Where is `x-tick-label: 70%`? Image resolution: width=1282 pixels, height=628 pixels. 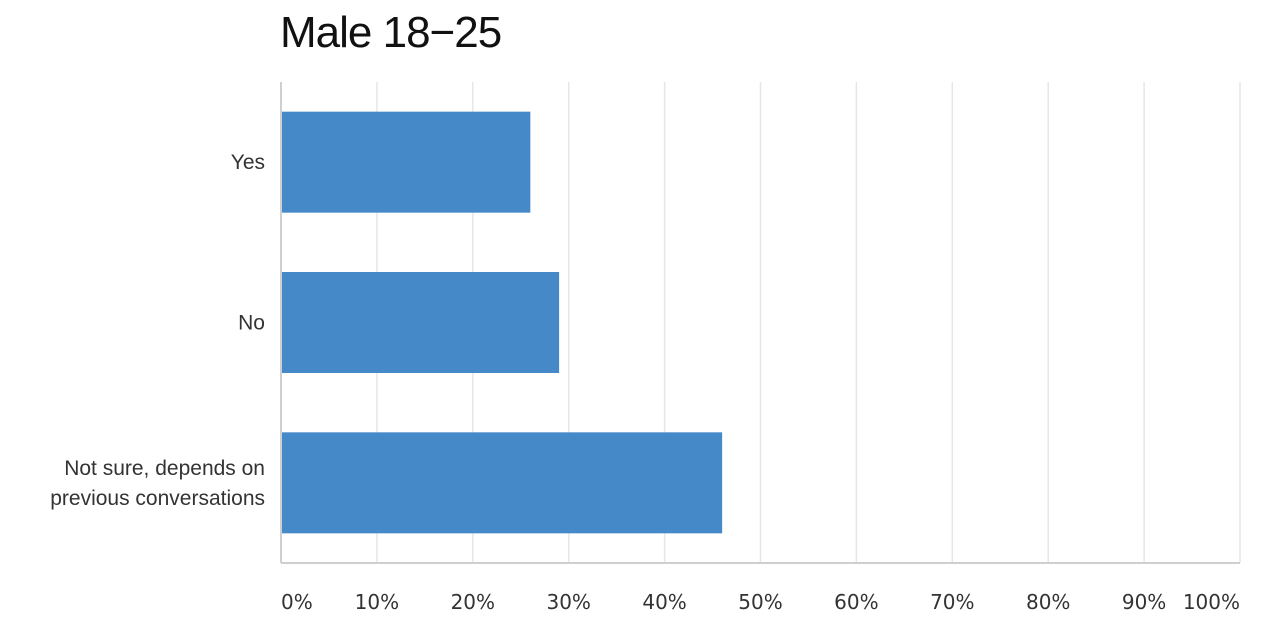 x-tick-label: 70% is located at coordinates (952, 602).